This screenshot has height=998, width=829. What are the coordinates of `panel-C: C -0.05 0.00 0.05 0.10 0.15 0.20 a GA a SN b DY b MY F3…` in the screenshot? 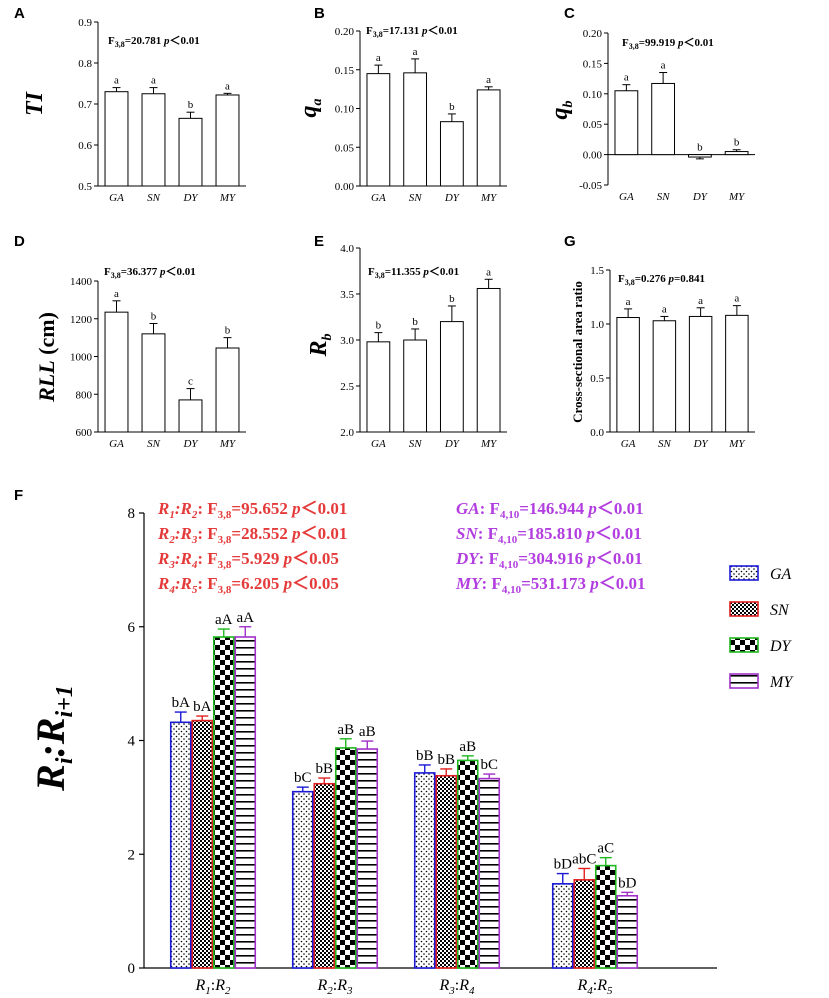 It's located at (651, 104).